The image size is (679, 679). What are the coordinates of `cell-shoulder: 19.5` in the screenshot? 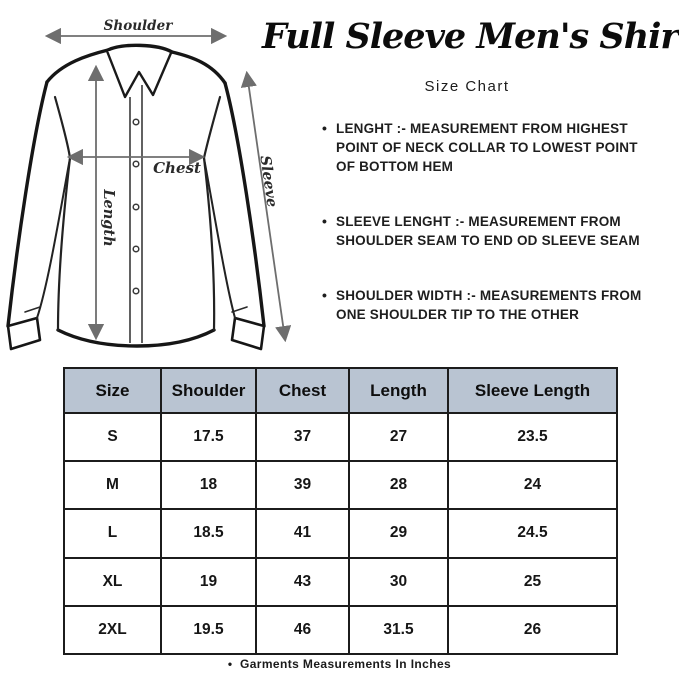 It's located at (208, 630).